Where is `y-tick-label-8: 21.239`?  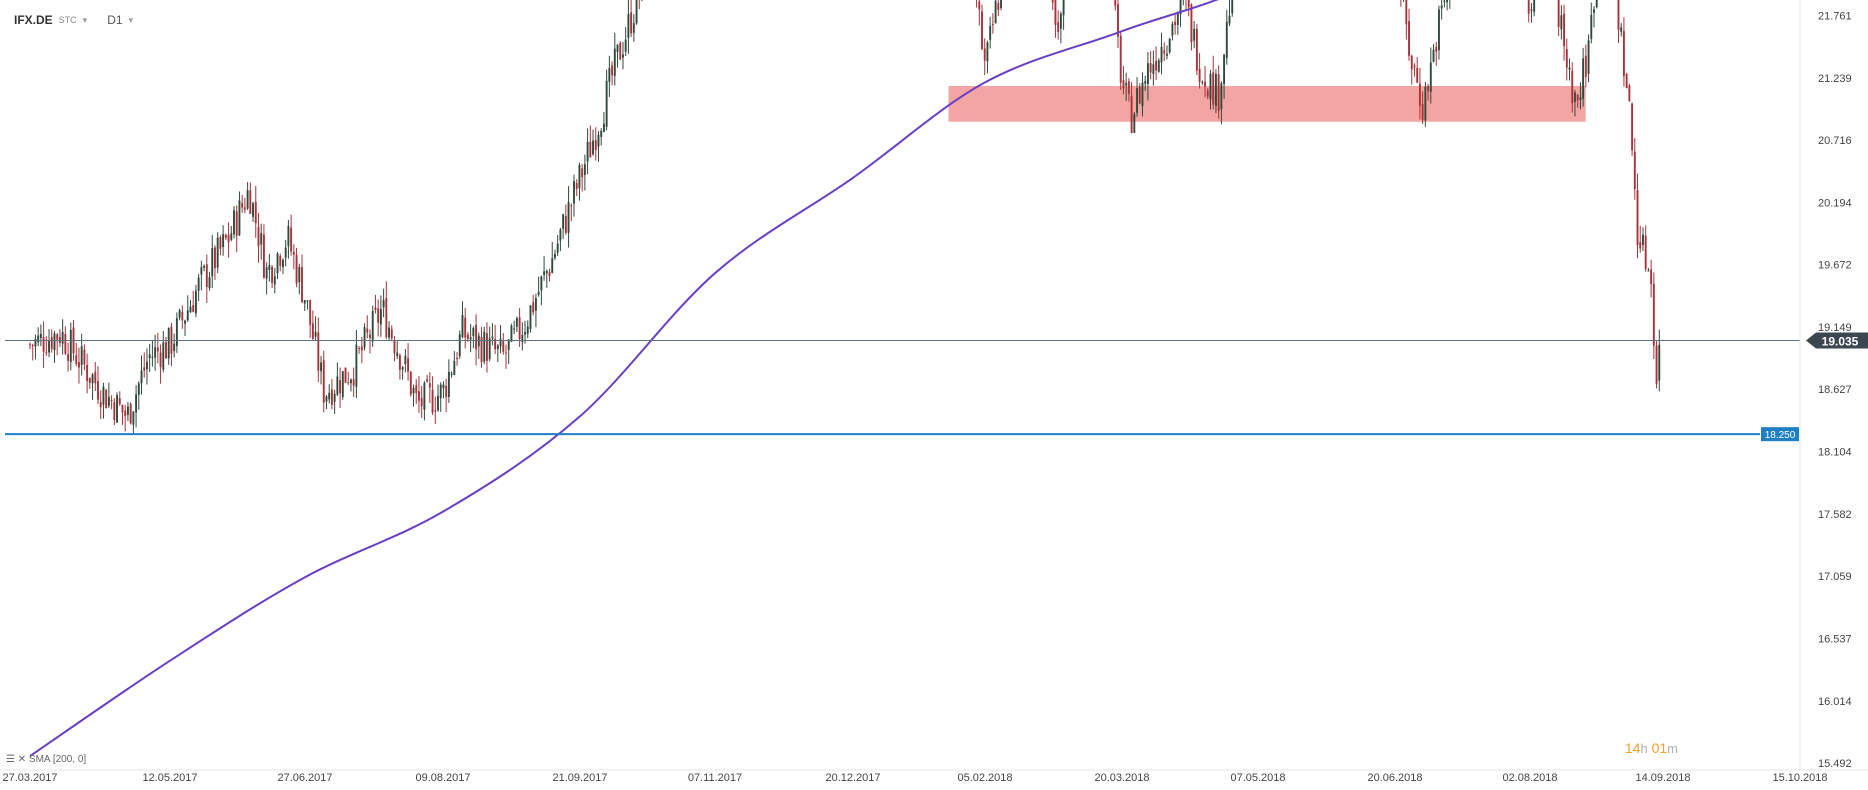 y-tick-label-8: 21.239 is located at coordinates (1835, 79).